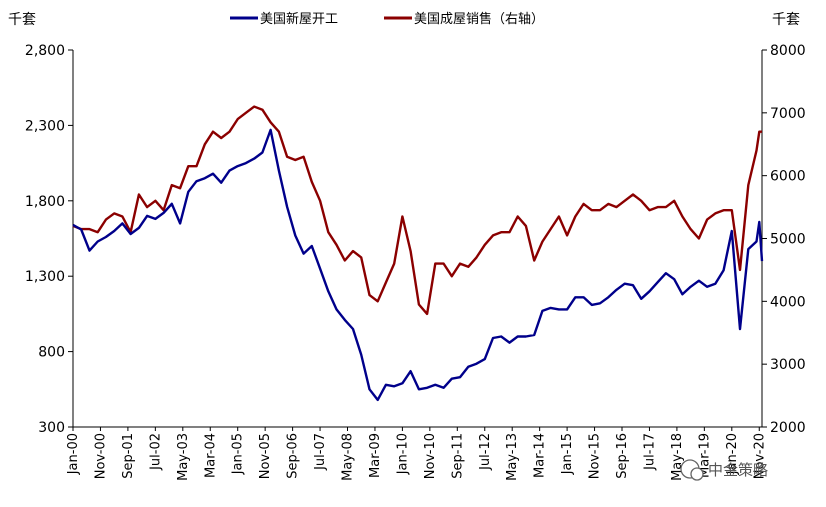  What do you see at coordinates (788, 177) in the screenshot?
I see `right-tick-label: 6000` at bounding box center [788, 177].